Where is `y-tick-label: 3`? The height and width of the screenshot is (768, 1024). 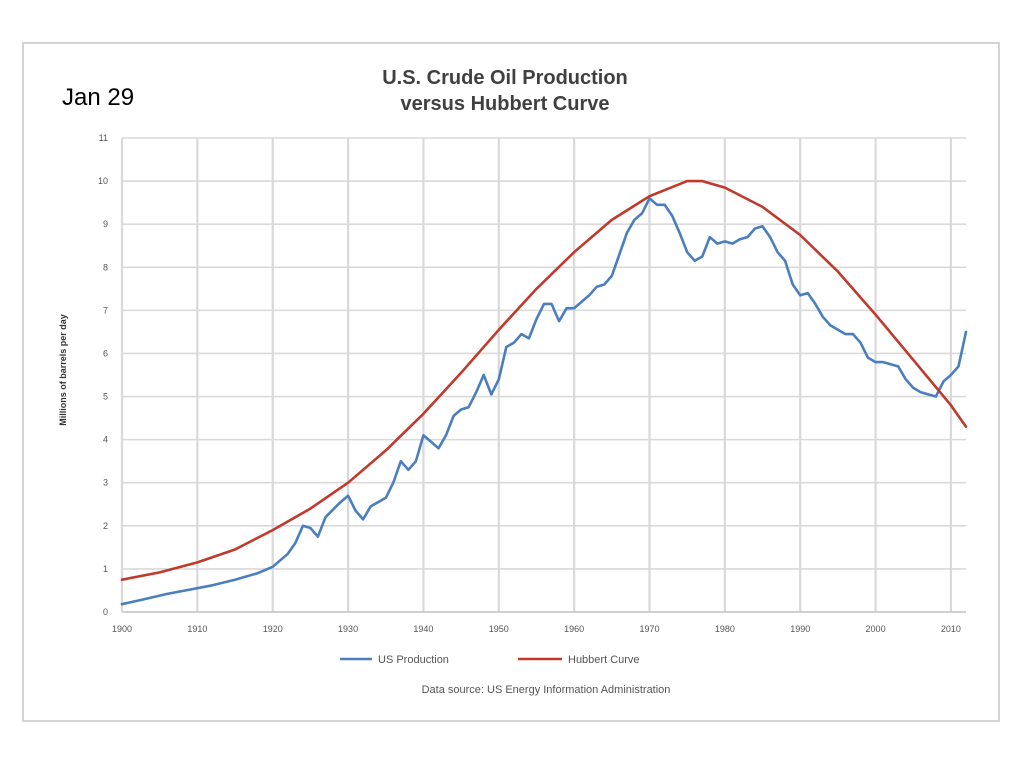 y-tick-label: 3 is located at coordinates (105, 483).